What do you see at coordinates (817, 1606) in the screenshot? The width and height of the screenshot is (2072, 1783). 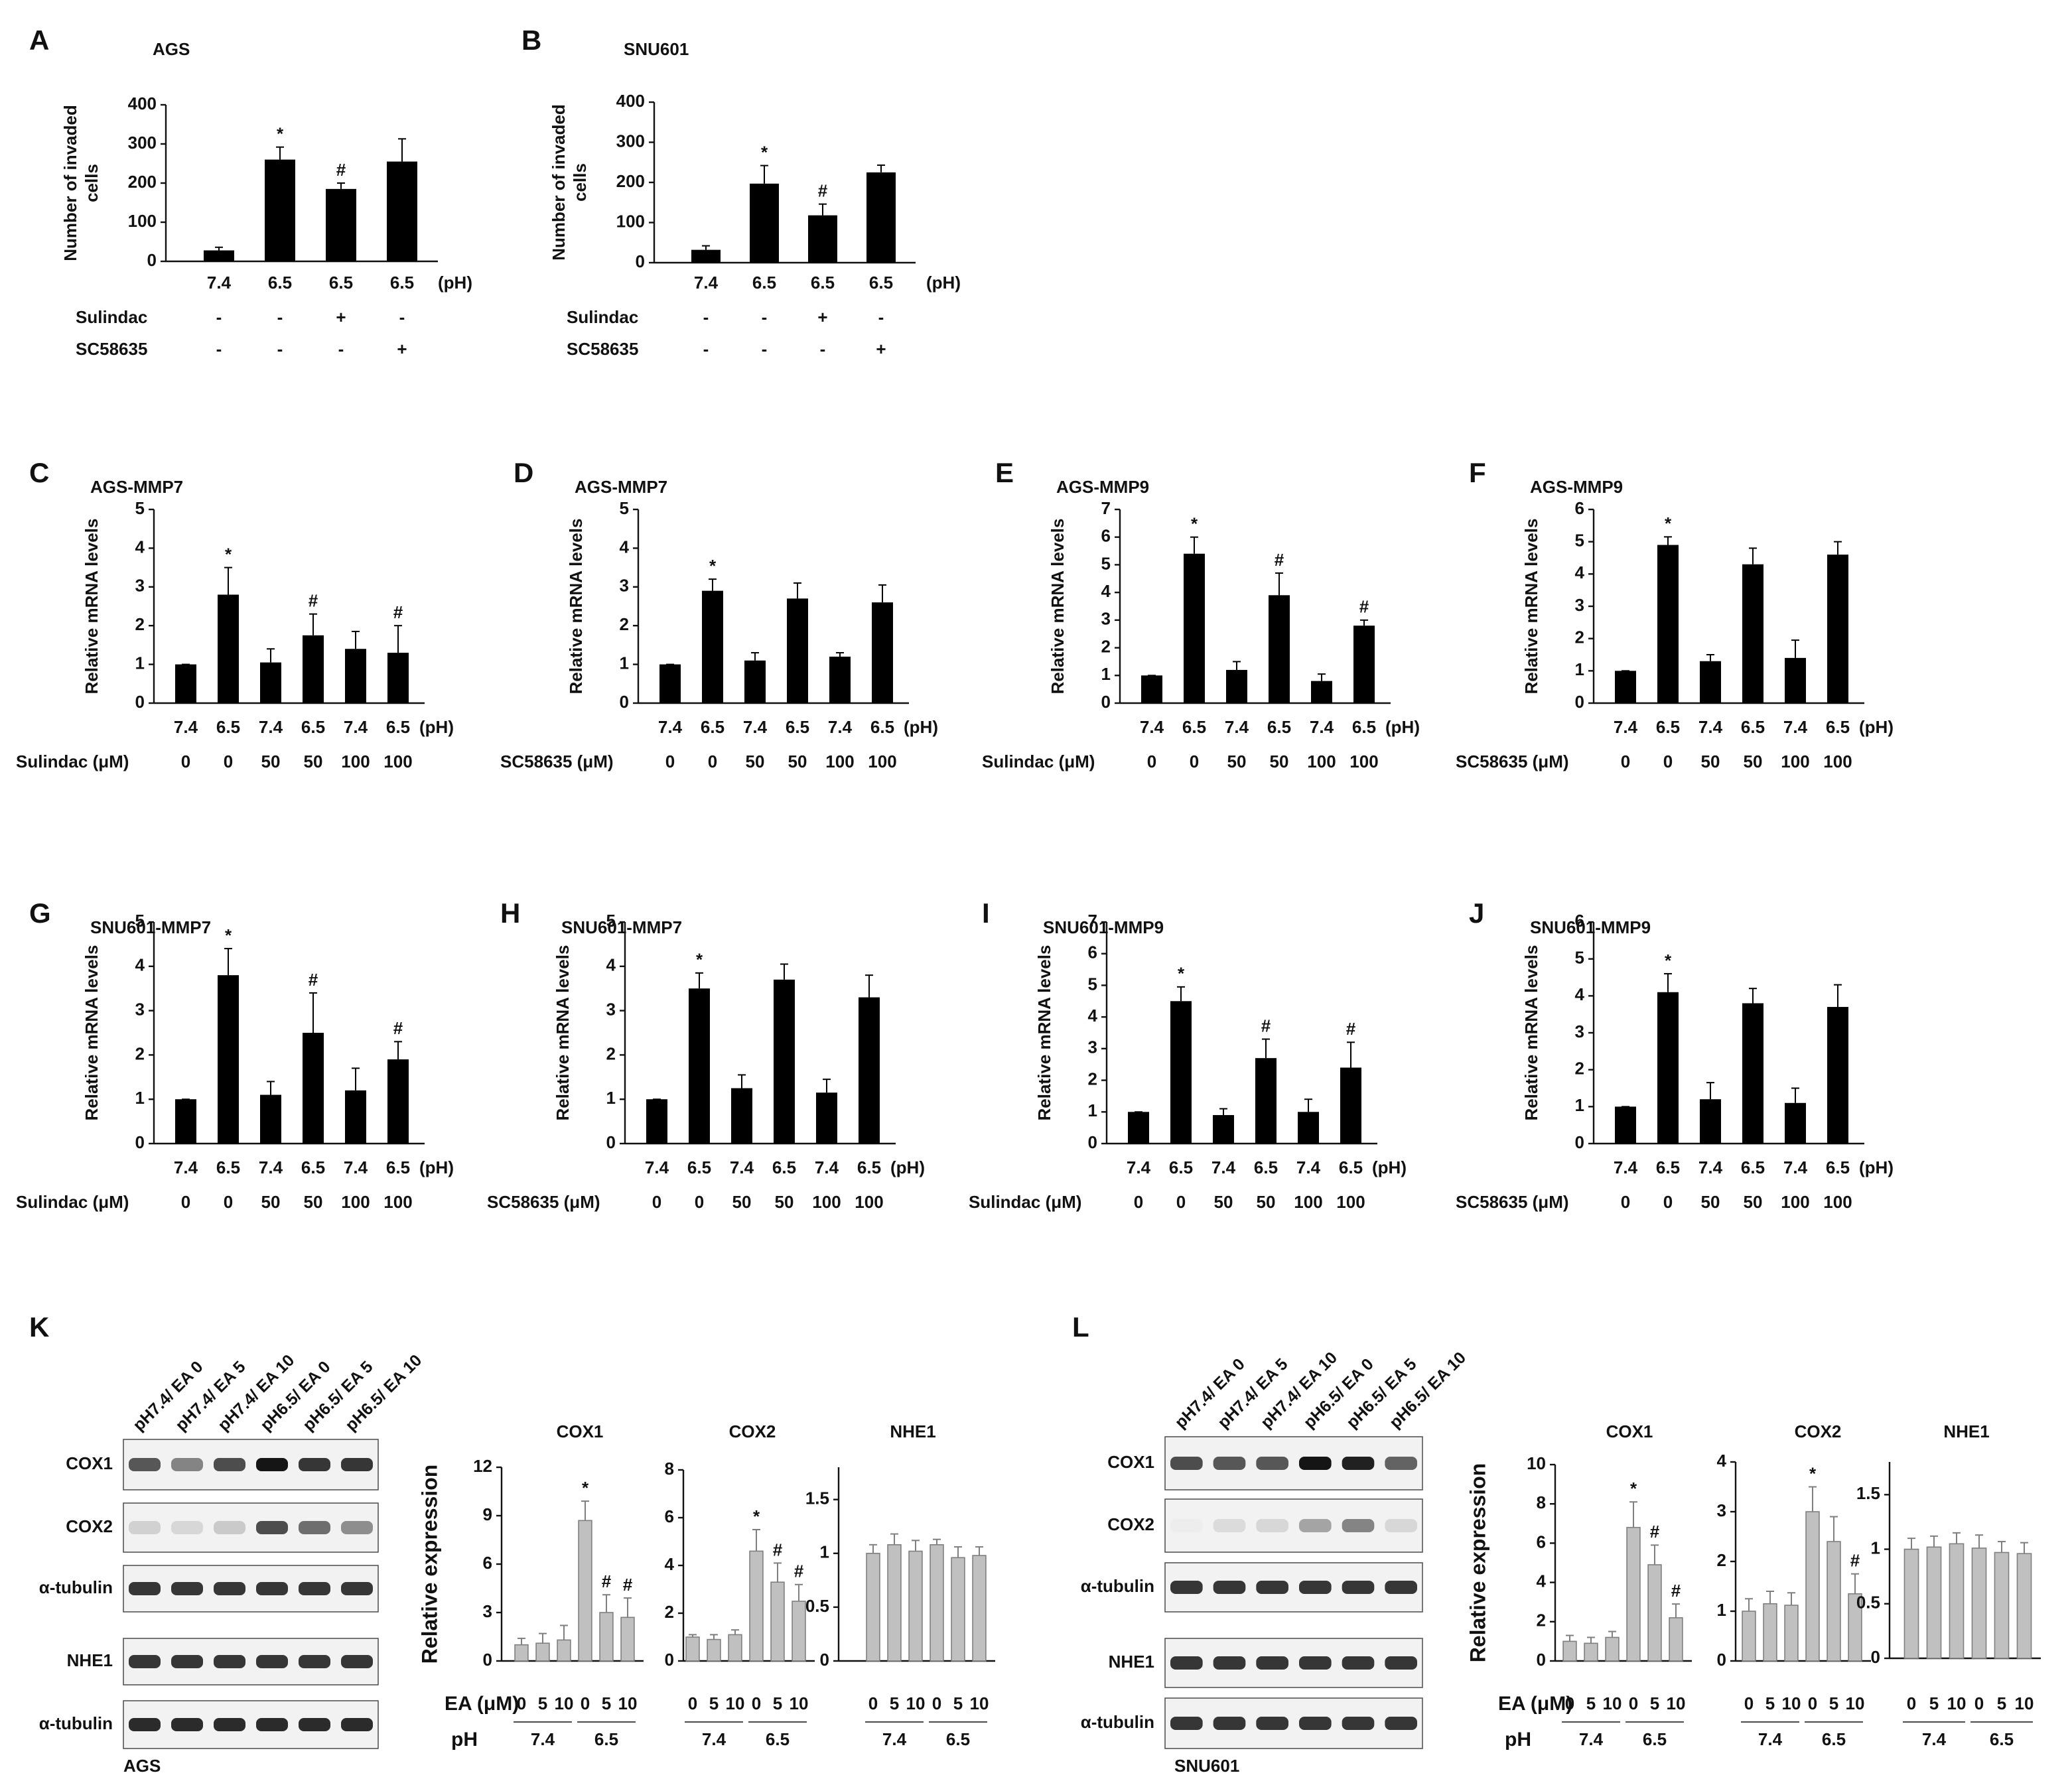 I see `y-tick-label: 0.5` at bounding box center [817, 1606].